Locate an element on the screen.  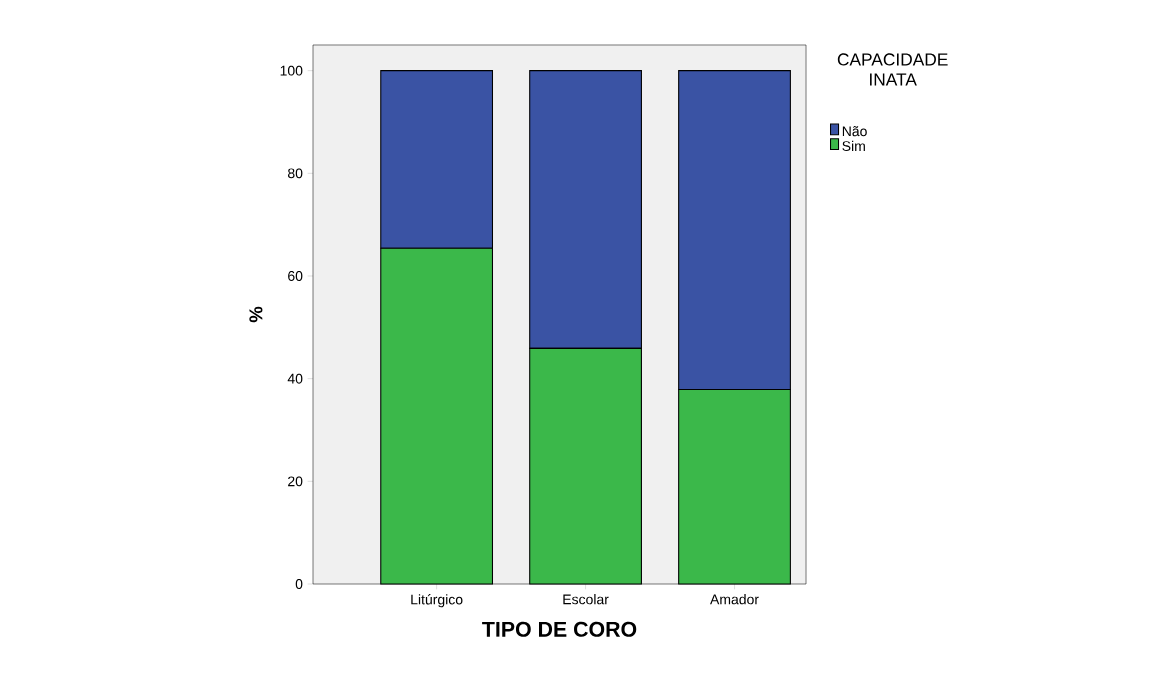
x-tick-label: Escolar is located at coordinates (586, 599).